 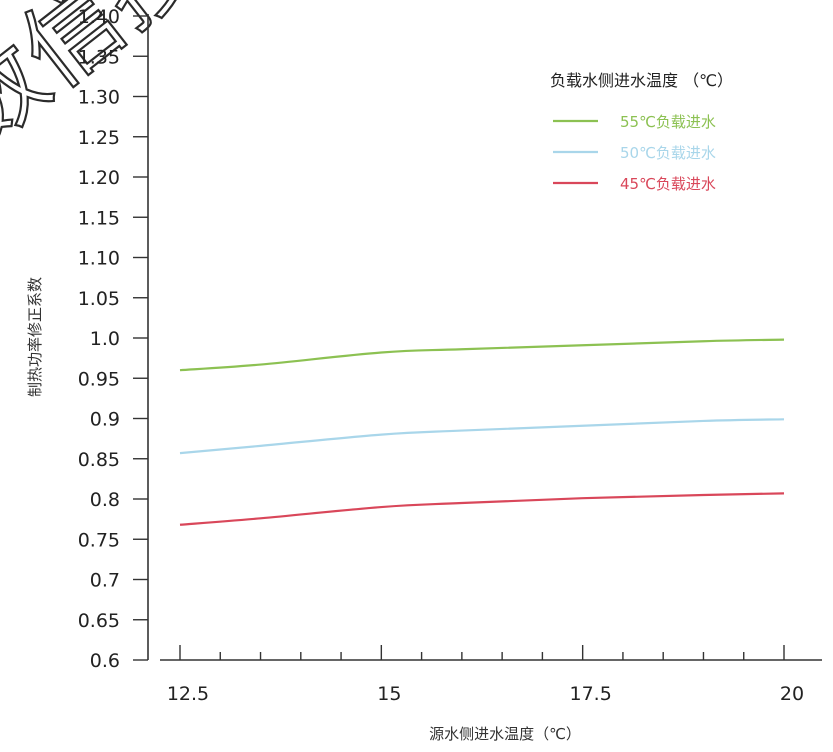 I want to click on y-tick-label: 1.15, so click(x=99, y=218).